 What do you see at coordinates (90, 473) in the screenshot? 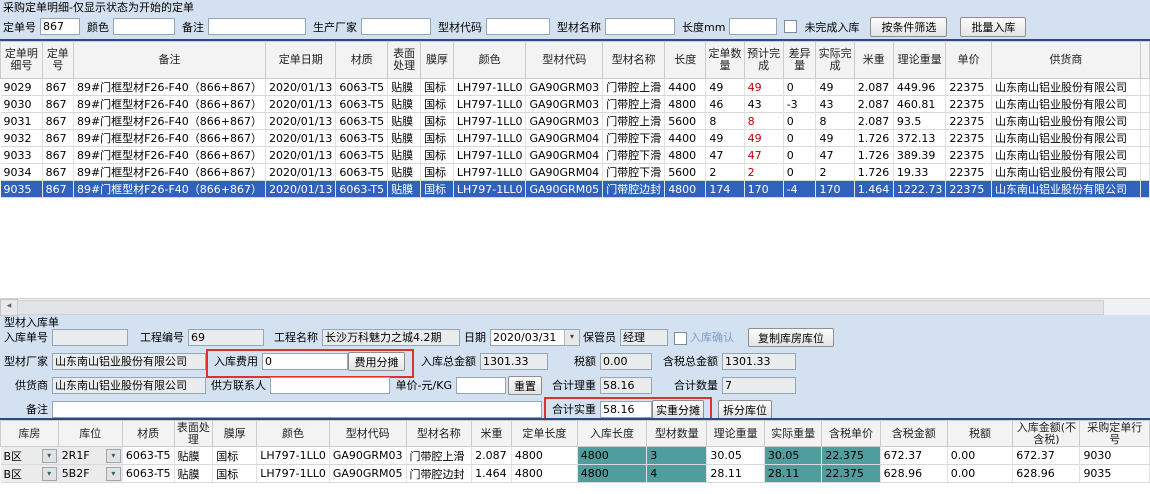
I see `table-cell: 5B2F ▾` at bounding box center [90, 473].